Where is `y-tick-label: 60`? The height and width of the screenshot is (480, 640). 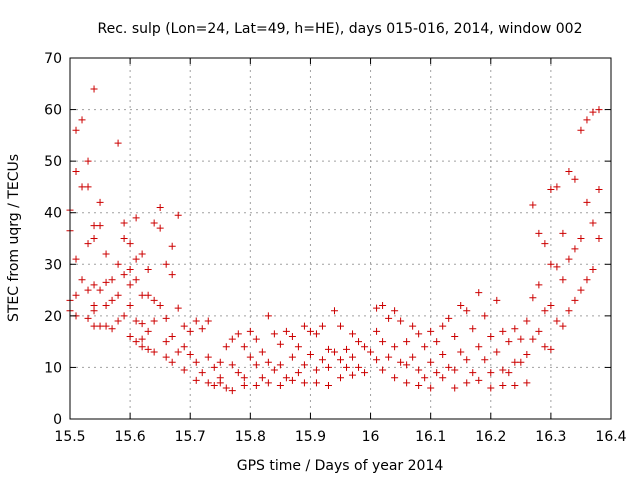 y-tick-label: 60 is located at coordinates (53, 111).